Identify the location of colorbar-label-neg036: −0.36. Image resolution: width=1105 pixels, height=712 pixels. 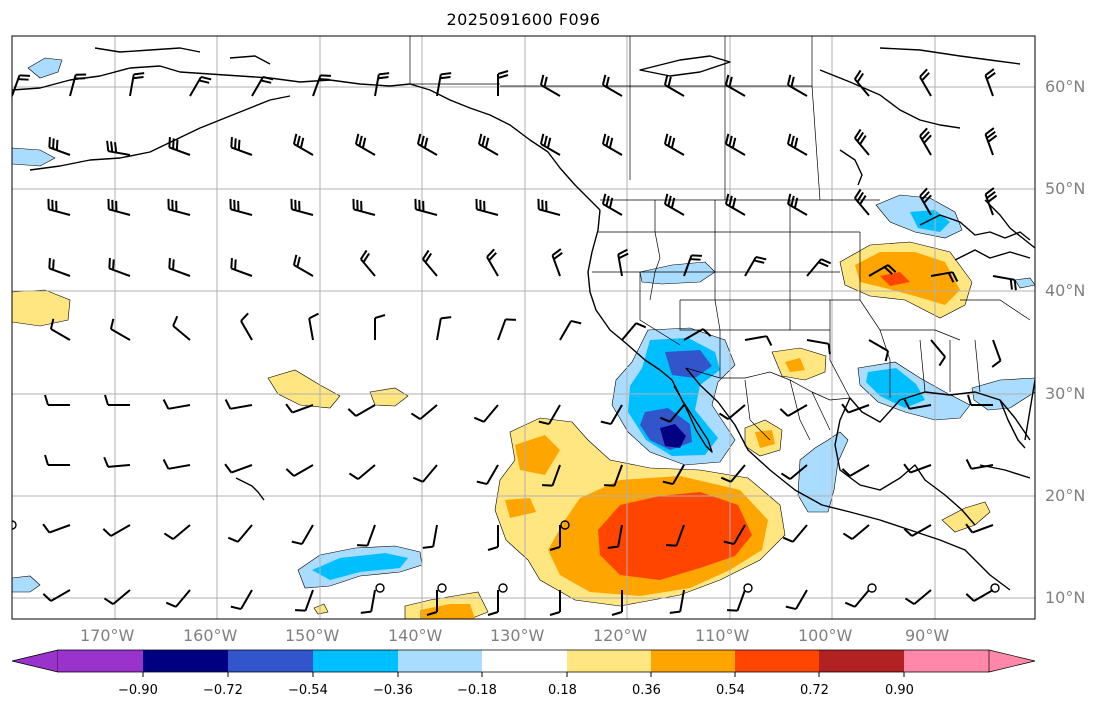
(393, 690).